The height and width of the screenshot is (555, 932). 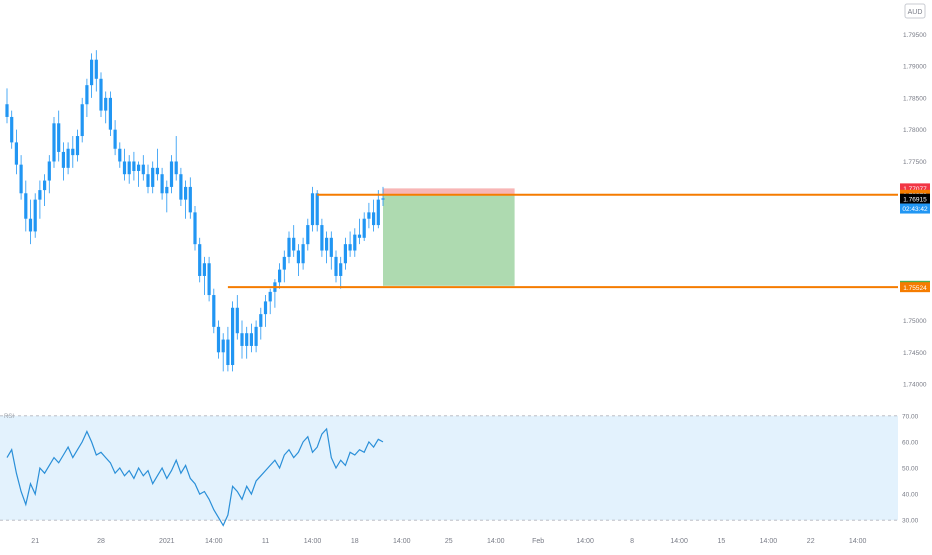 I want to click on rsi-line, so click(x=195, y=477).